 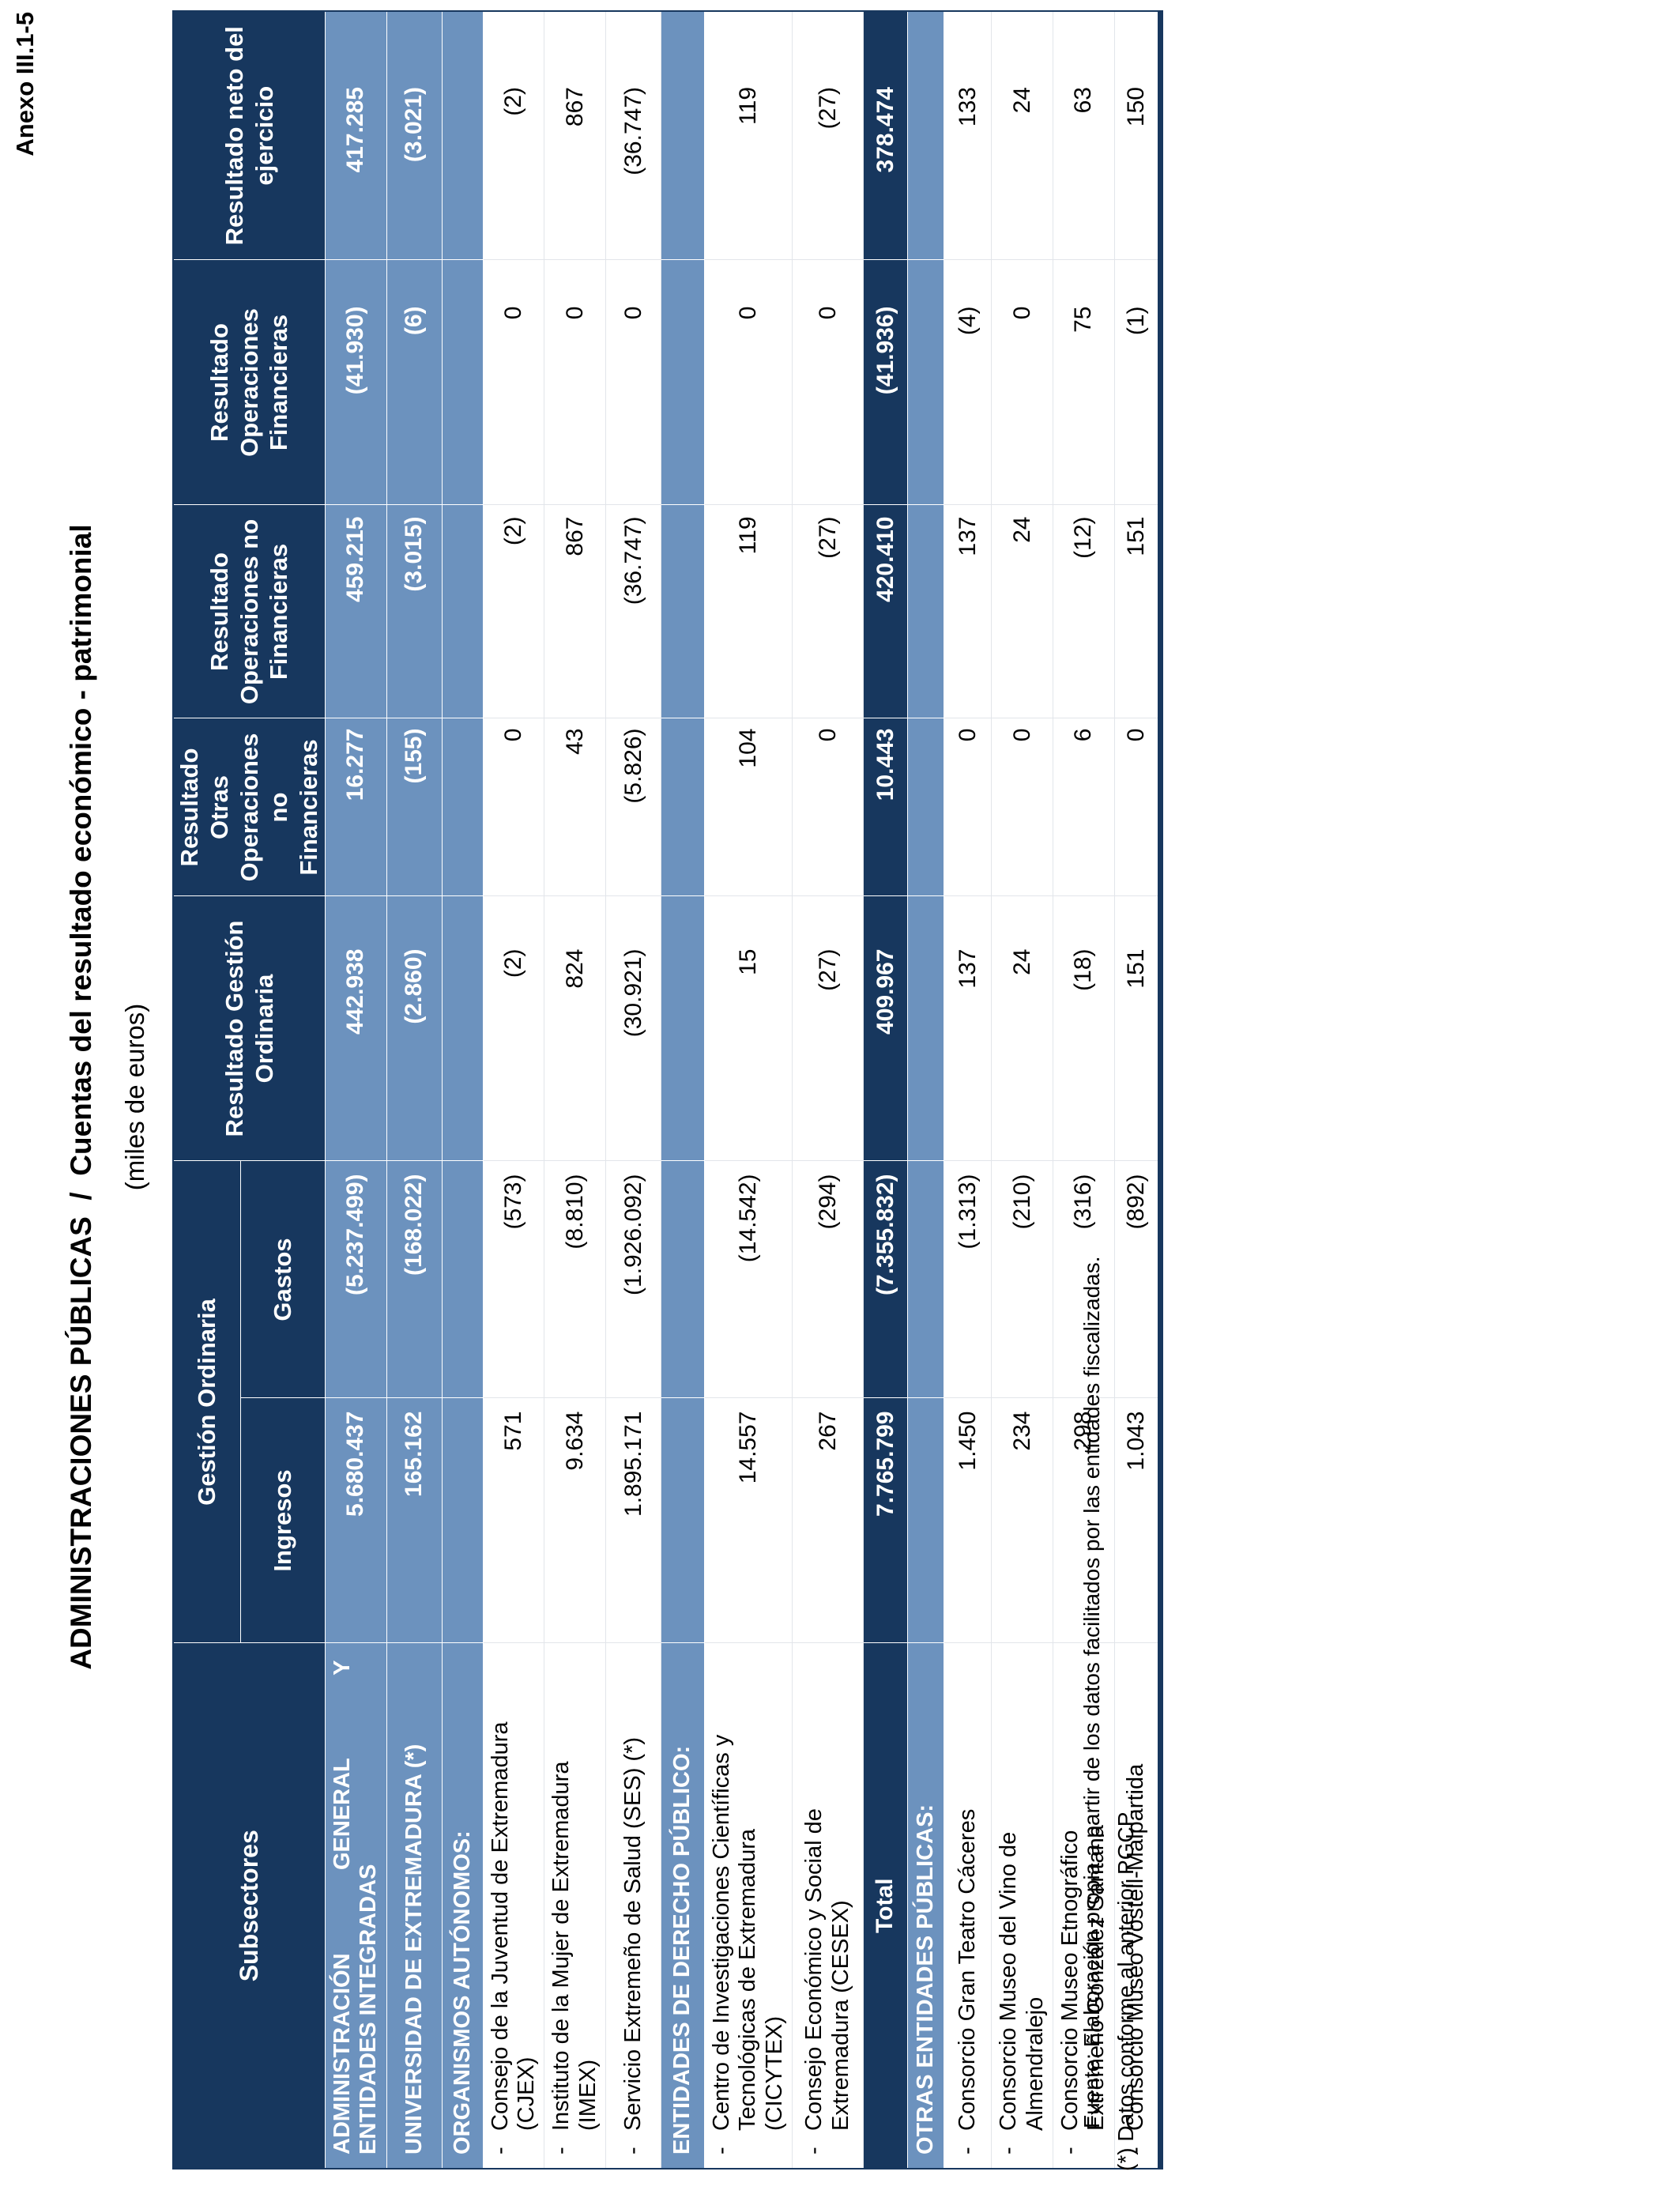 What do you see at coordinates (249, 1906) in the screenshot?
I see `column-header-subsectores: Subsectores` at bounding box center [249, 1906].